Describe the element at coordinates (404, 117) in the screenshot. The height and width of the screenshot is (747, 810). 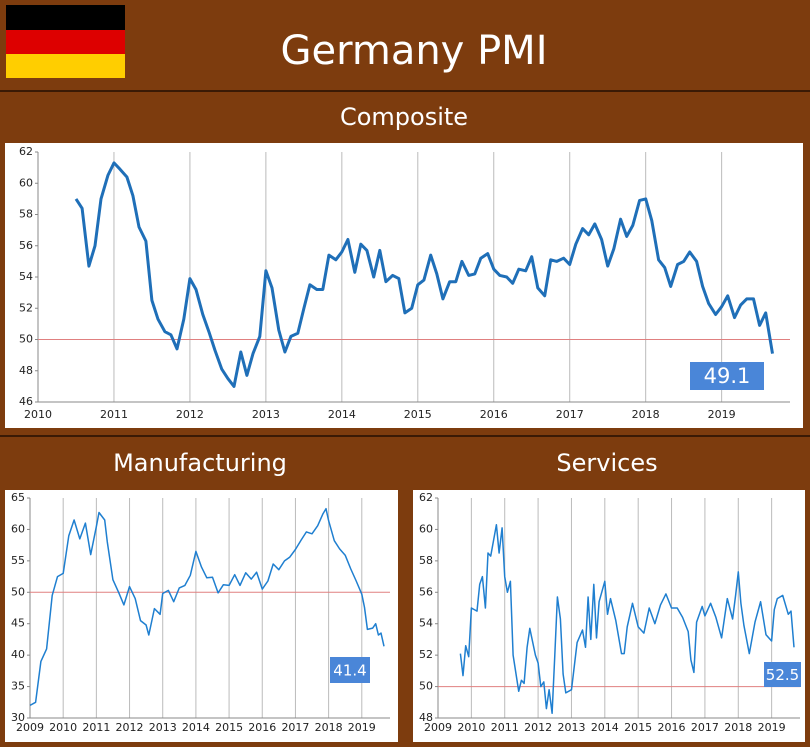
I see `chart-title: Composite` at that location.